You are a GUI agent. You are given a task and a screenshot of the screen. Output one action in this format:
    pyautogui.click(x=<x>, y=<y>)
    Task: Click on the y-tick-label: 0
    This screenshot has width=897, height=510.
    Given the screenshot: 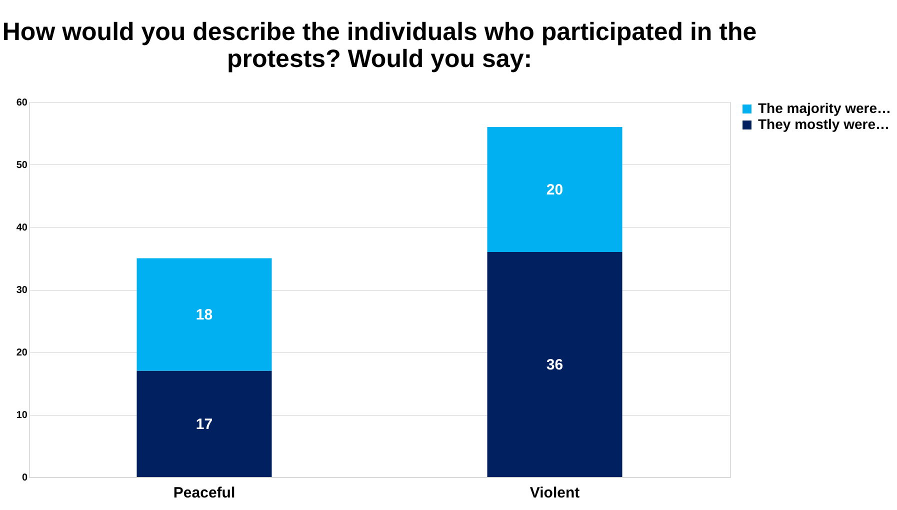 What is the action you would take?
    pyautogui.click(x=25, y=478)
    